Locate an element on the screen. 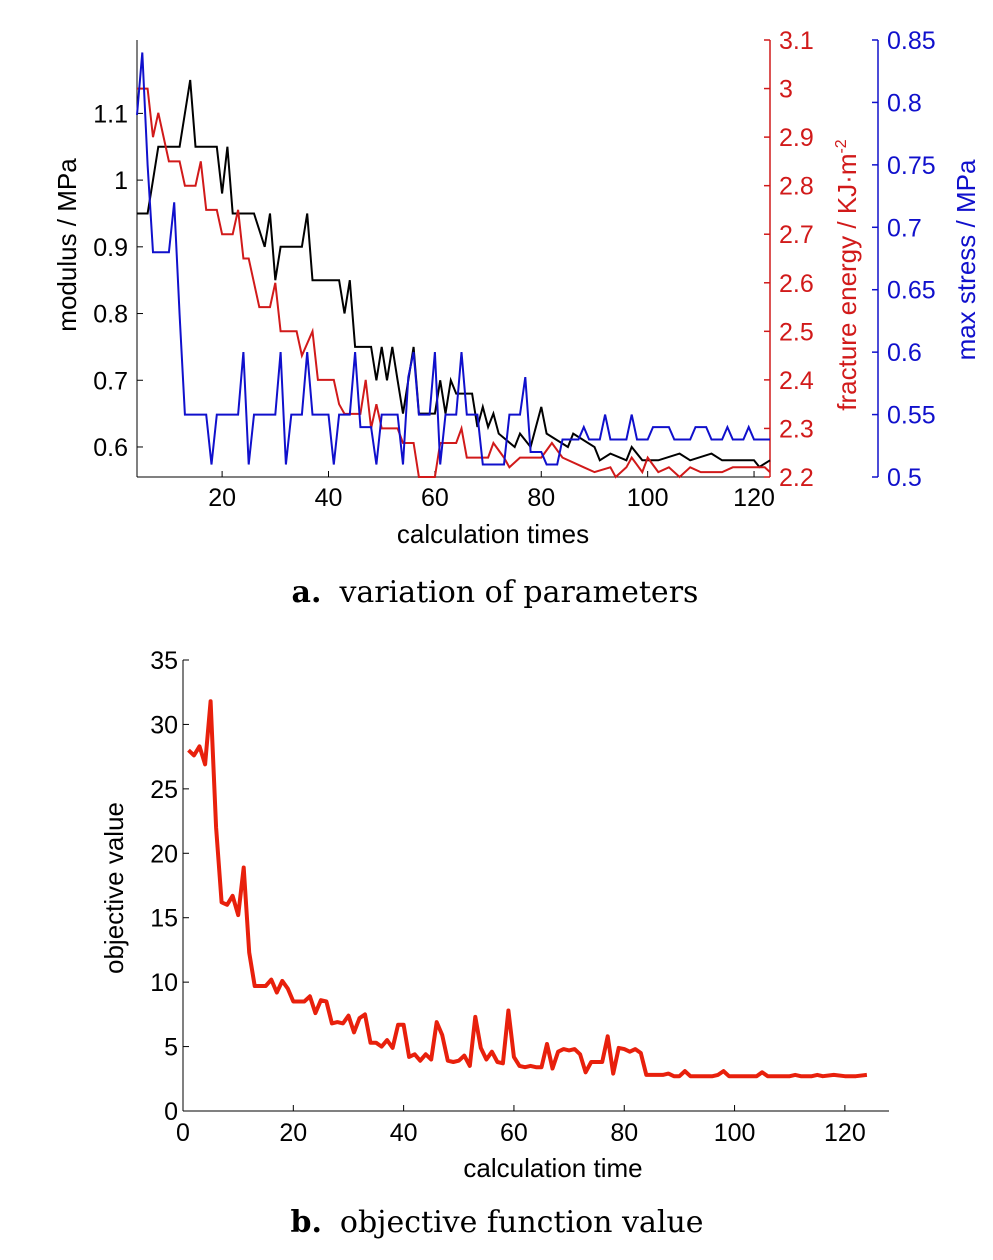  right-y-tick-label: 0.8 is located at coordinates (904, 103).